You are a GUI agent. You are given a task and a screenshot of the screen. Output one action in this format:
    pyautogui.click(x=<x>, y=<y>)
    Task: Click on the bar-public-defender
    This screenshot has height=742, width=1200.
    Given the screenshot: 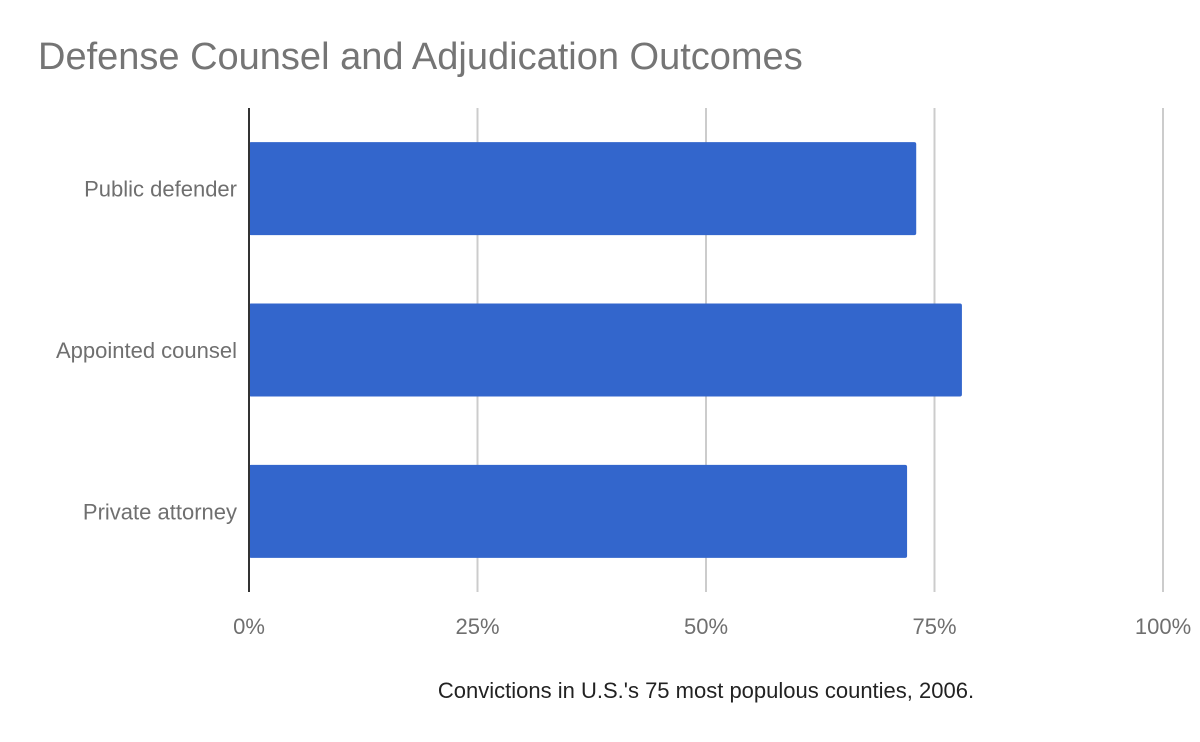 What is the action you would take?
    pyautogui.click(x=583, y=189)
    